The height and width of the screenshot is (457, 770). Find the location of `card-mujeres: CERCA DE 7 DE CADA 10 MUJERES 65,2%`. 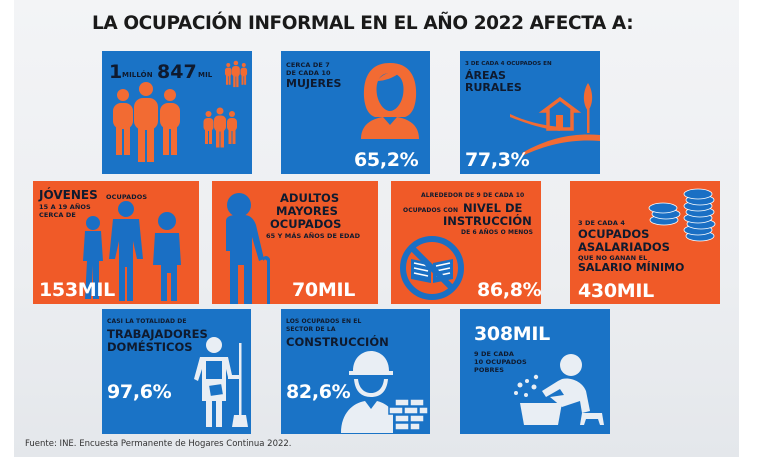

card-mujeres: CERCA DE 7 DE CADA 10 MUJERES 65,2% is located at coordinates (355, 112).